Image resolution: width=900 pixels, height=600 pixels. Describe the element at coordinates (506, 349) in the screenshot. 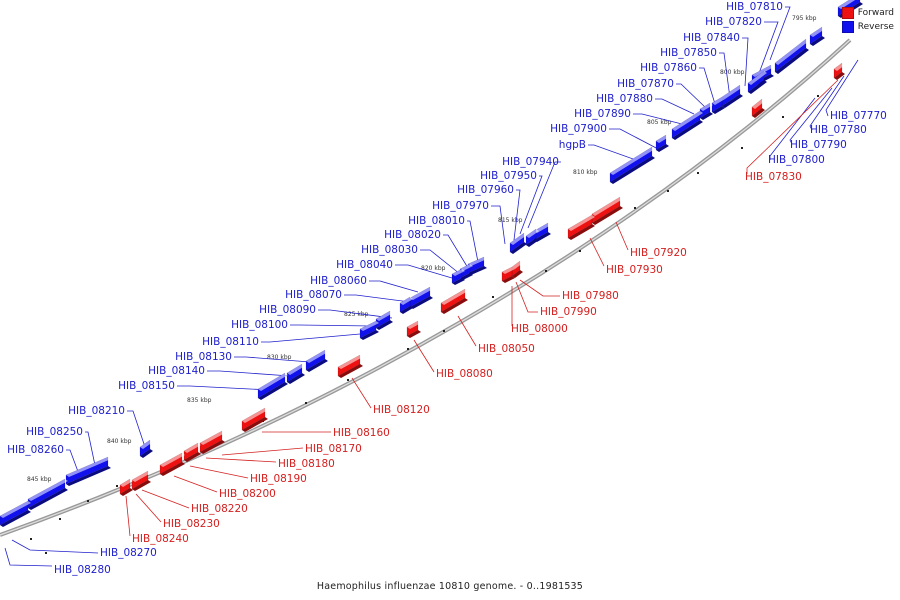

I see `gene-label: HIB_08050` at that location.